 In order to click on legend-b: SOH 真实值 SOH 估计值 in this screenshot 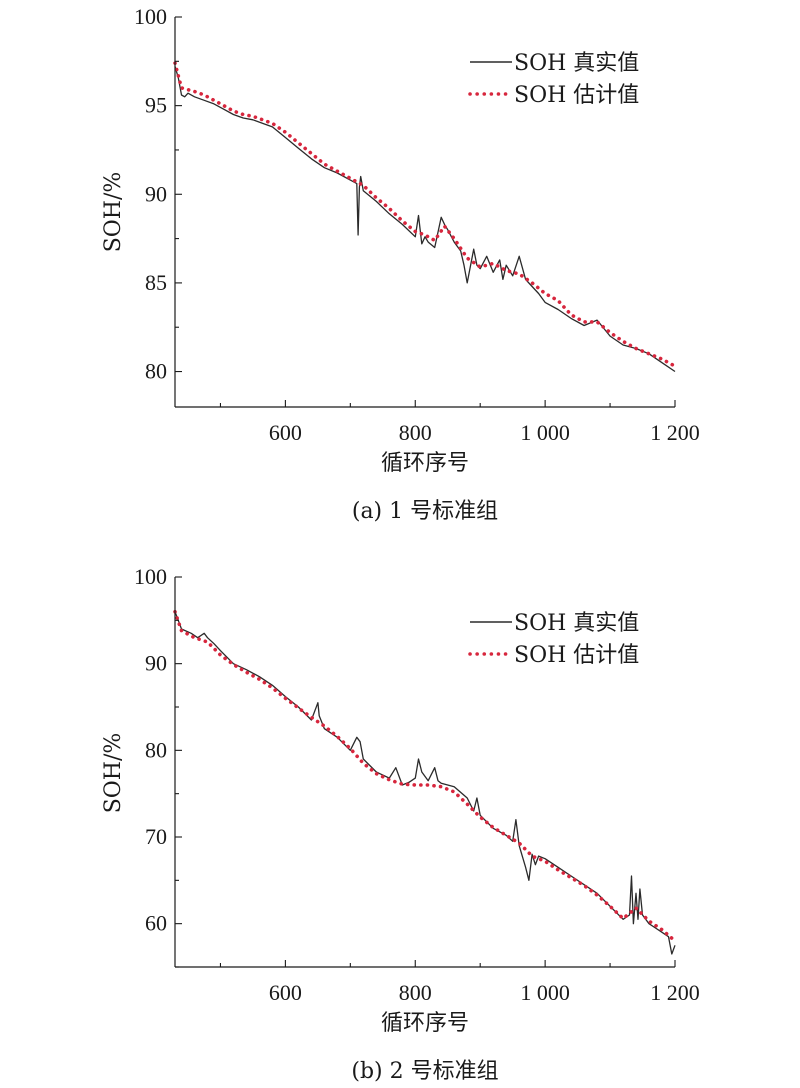, I will do `click(553, 639)`.